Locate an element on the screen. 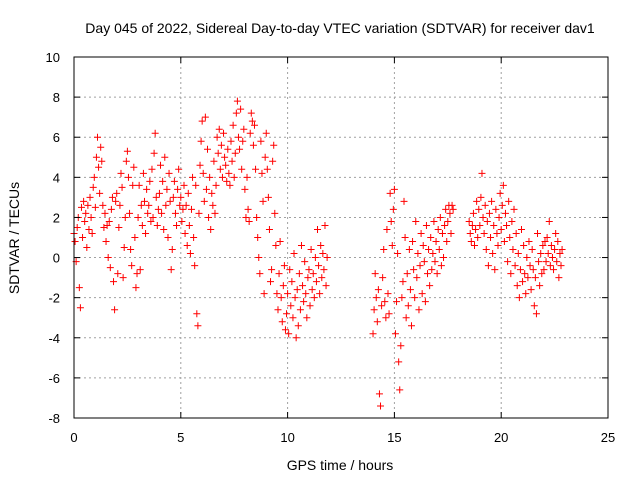 The width and height of the screenshot is (640, 480). x-tick-label: 5 is located at coordinates (180, 437).